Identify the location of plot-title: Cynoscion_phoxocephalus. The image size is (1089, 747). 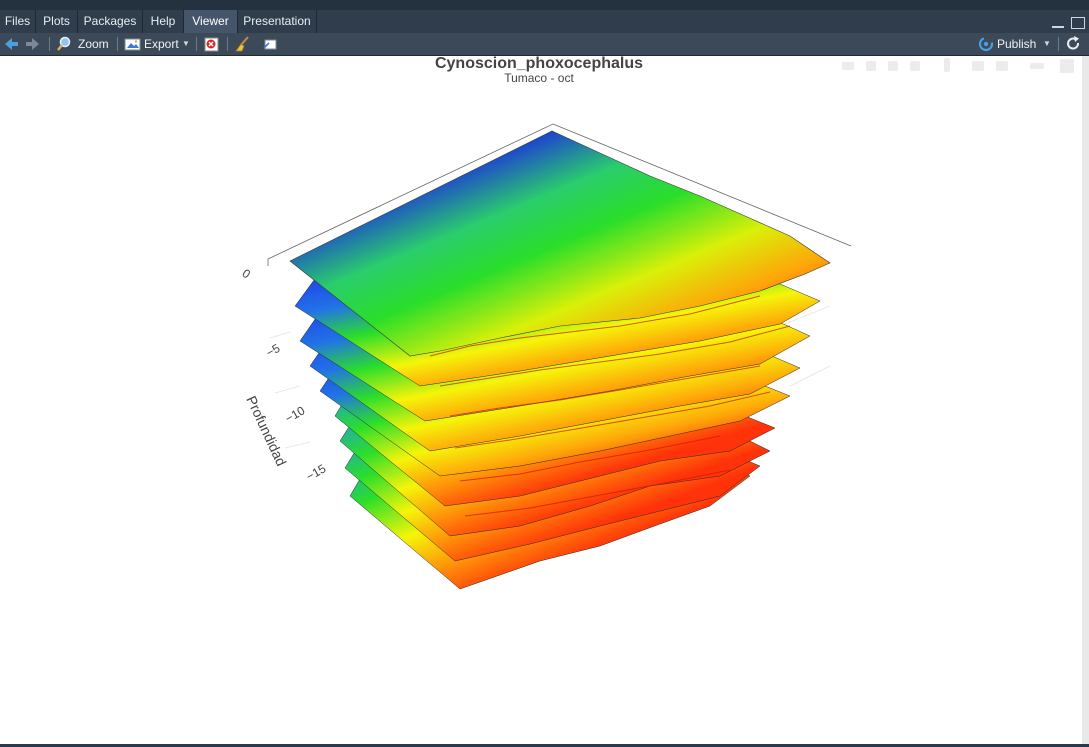
(539, 64).